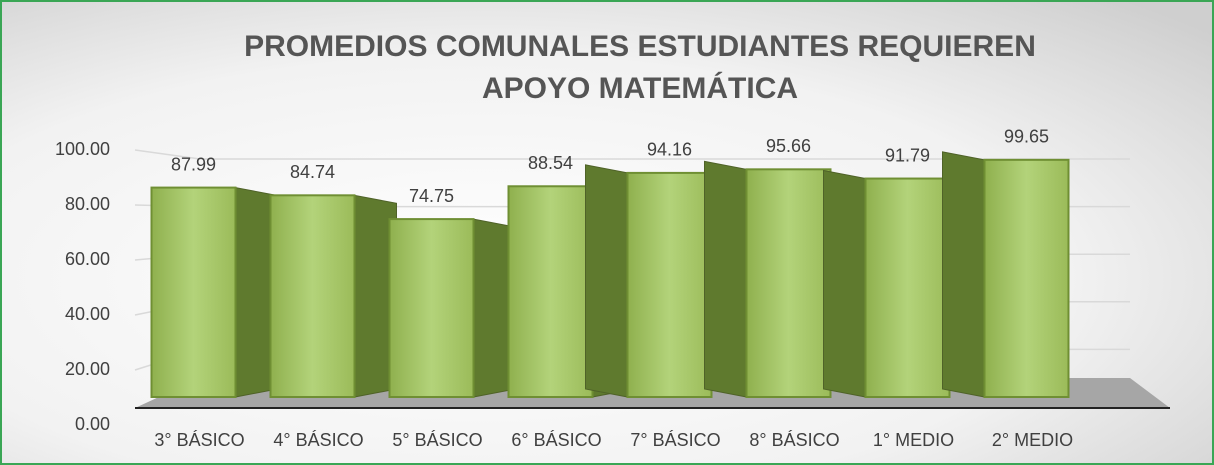  I want to click on x-tick-label: 6° BÁSICO, so click(556, 440).